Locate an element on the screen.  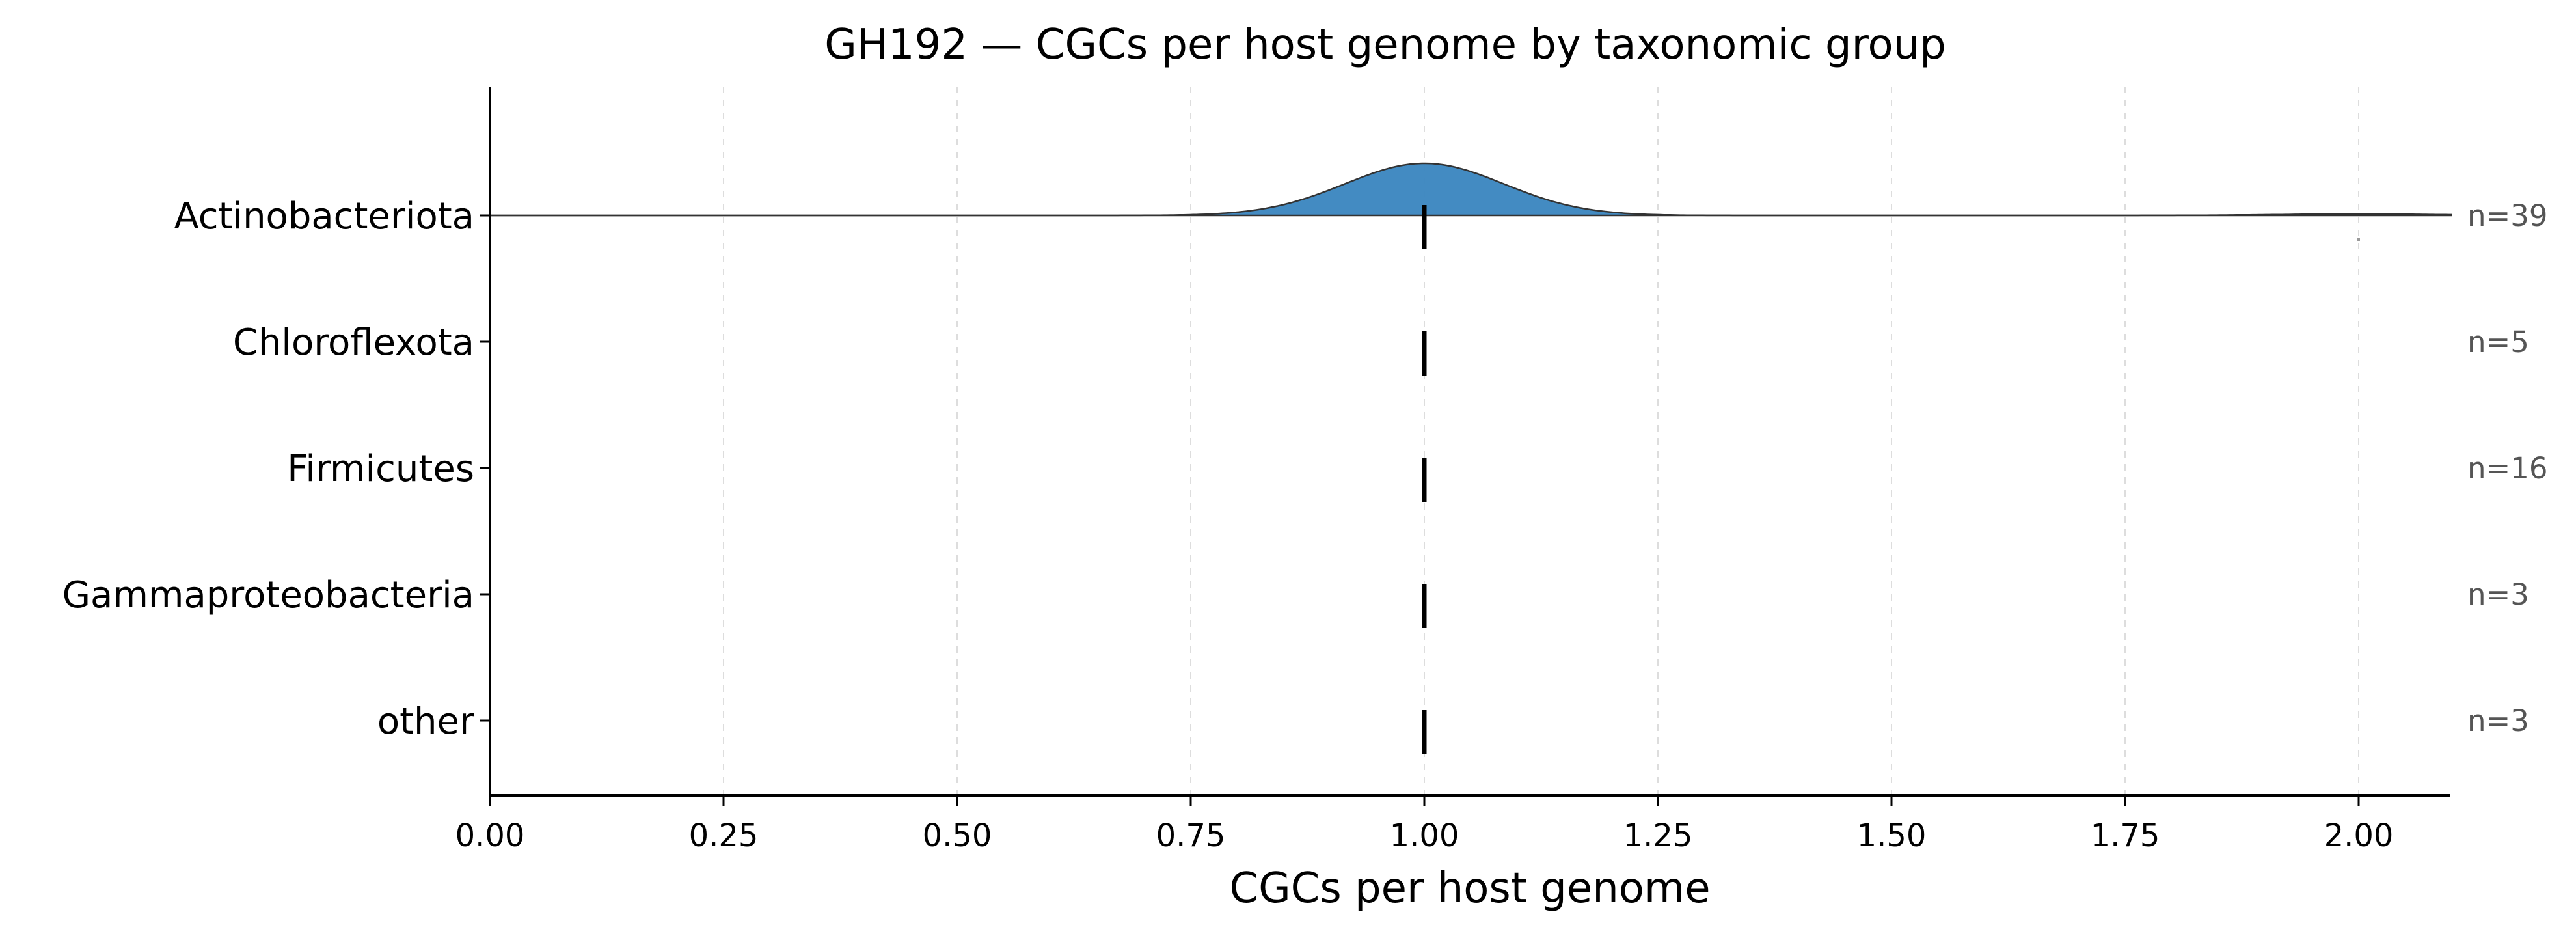
y-tick-label: other is located at coordinates (426, 722).